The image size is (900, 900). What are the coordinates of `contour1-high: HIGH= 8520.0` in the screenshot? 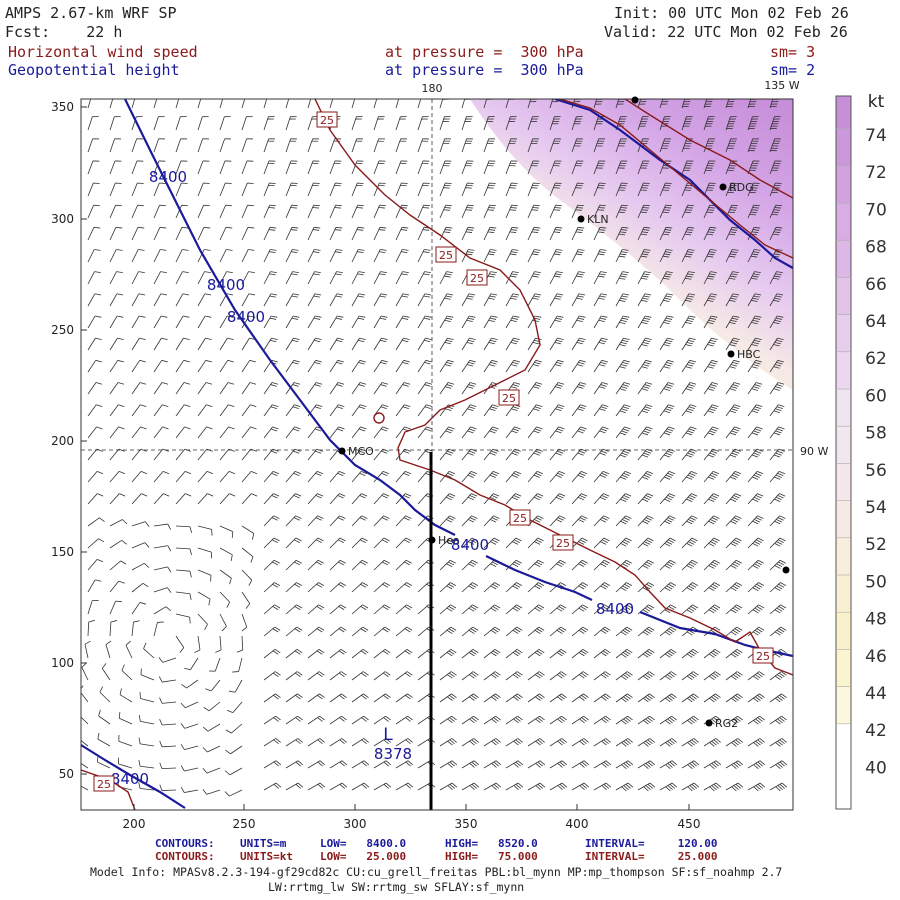 It's located at (491, 843).